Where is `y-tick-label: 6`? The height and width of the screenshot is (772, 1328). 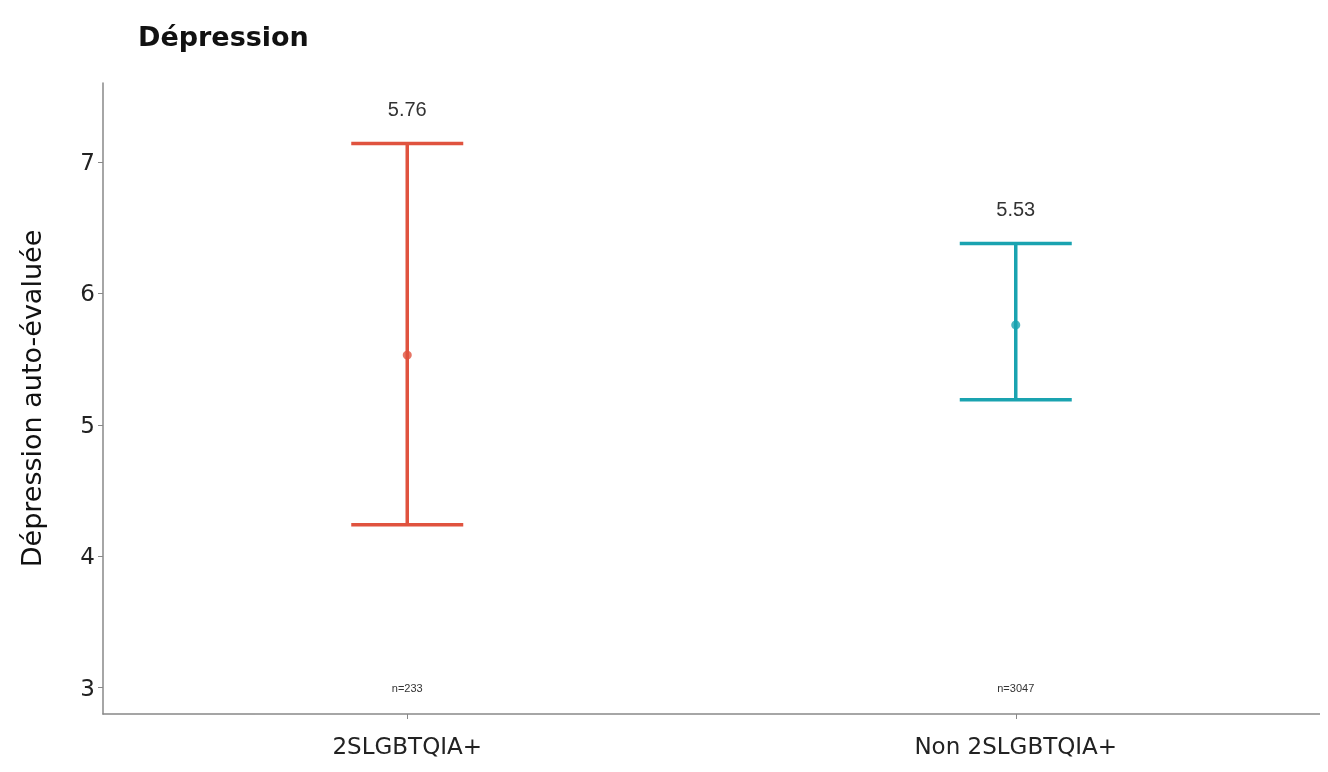 y-tick-label: 6 is located at coordinates (87, 293).